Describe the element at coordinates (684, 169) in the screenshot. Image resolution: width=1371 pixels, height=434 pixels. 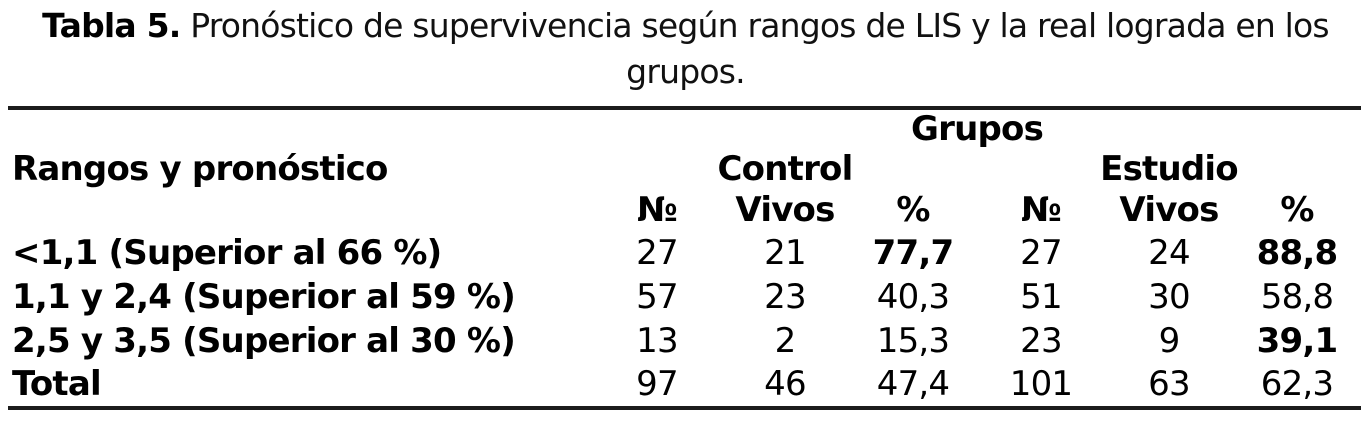
I see `header-row-subgroups: Rangos y pronóstico Control Estudio` at that location.